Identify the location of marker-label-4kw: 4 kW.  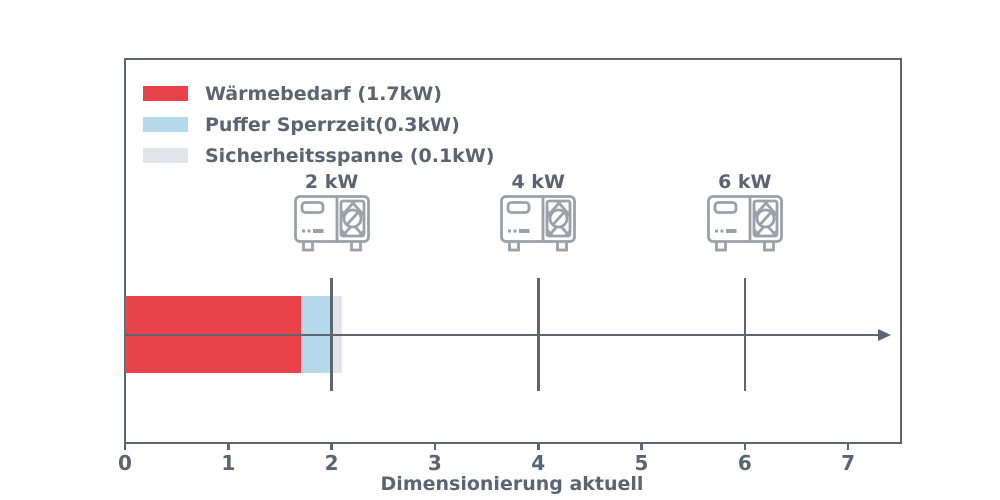
(538, 182).